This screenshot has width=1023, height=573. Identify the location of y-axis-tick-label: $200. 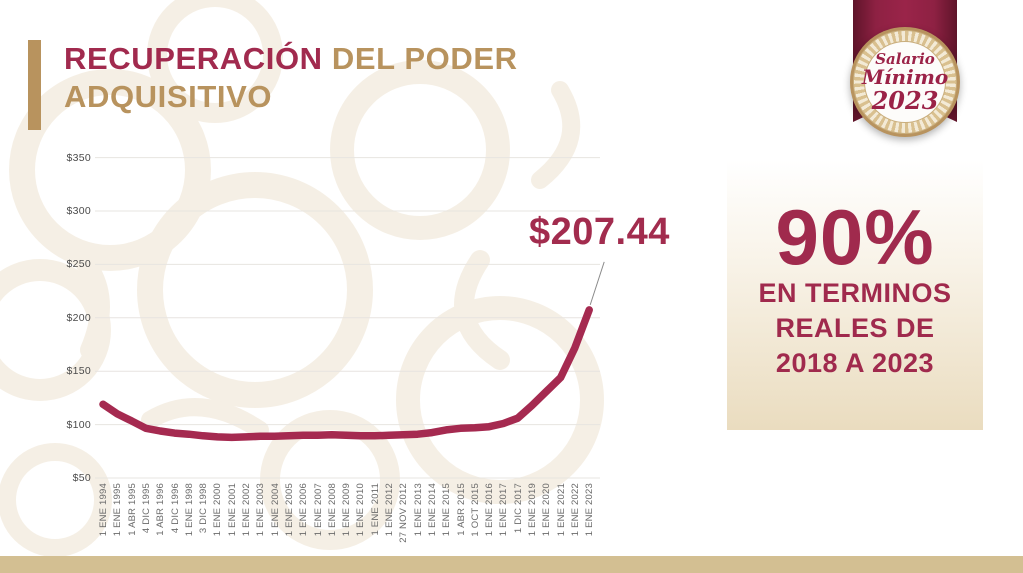
(78, 317).